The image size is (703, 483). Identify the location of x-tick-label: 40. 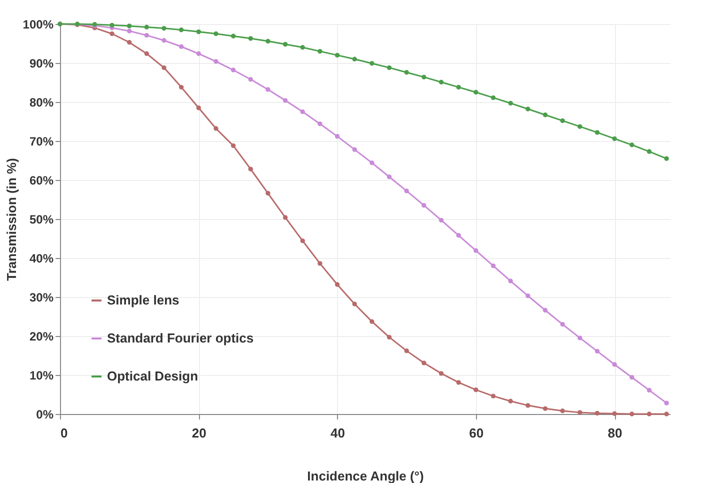
(338, 433).